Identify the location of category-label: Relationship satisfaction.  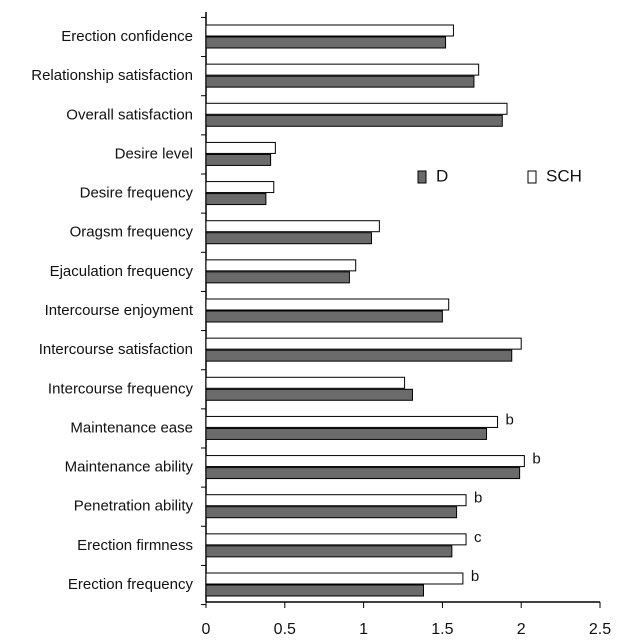
(112, 75).